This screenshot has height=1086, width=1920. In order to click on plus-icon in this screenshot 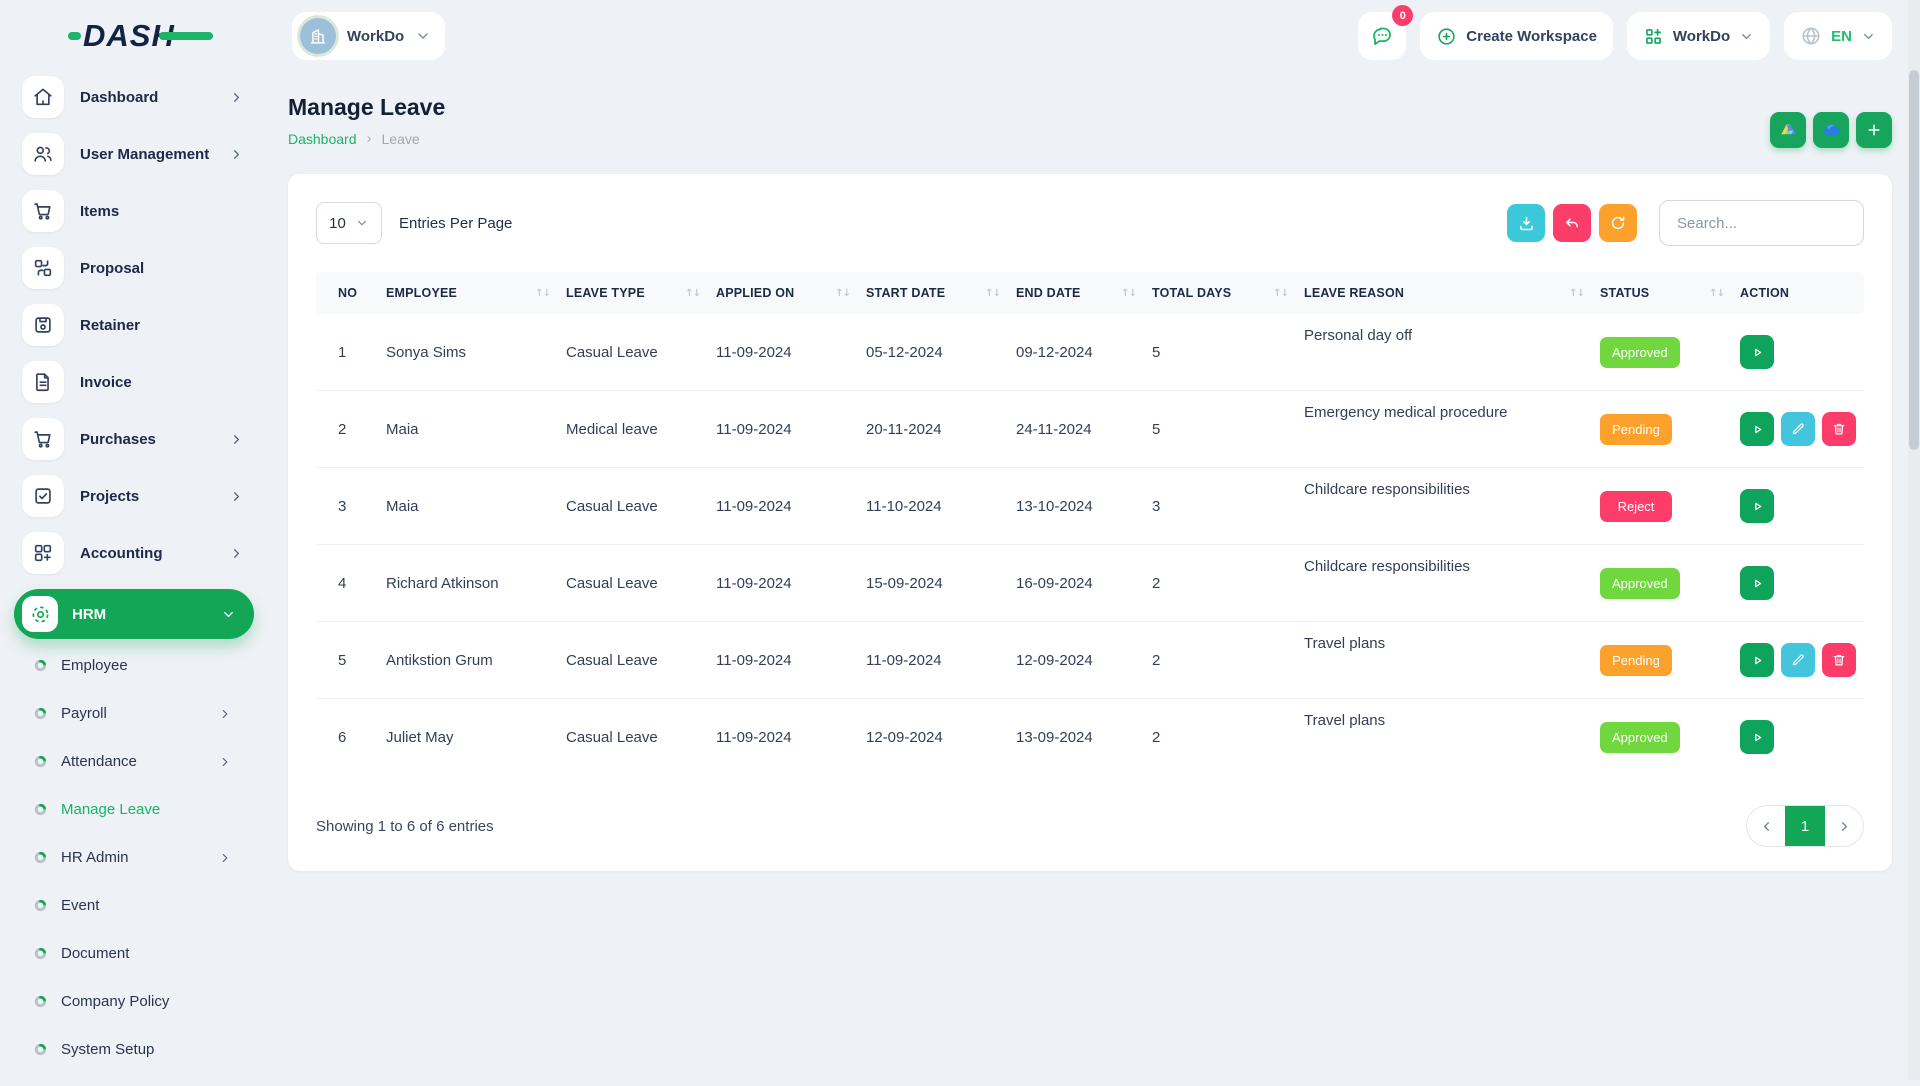, I will do `click(1874, 130)`.